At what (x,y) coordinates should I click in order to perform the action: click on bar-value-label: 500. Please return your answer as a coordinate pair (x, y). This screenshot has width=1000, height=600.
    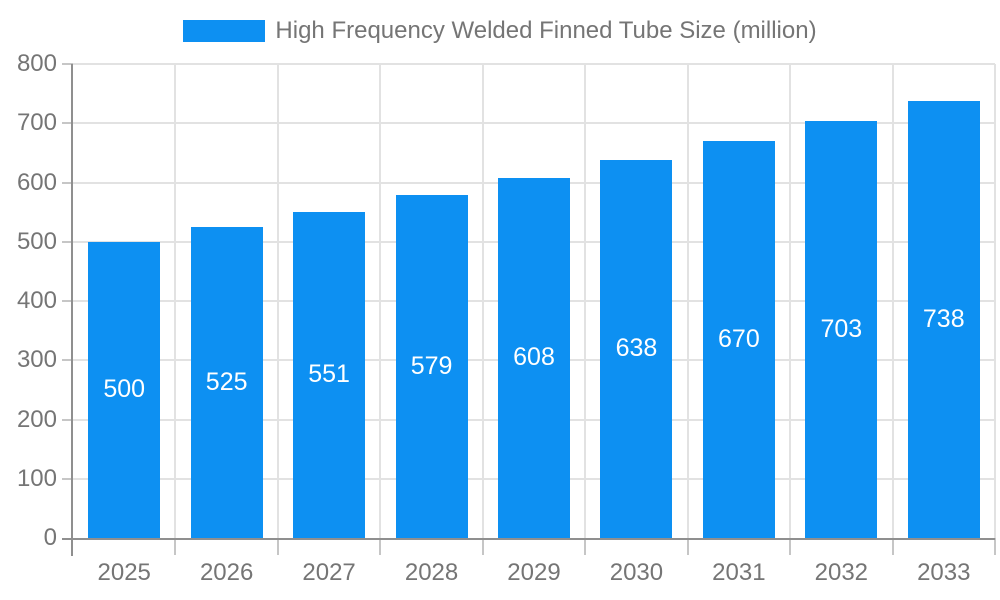
    Looking at the image, I should click on (124, 389).